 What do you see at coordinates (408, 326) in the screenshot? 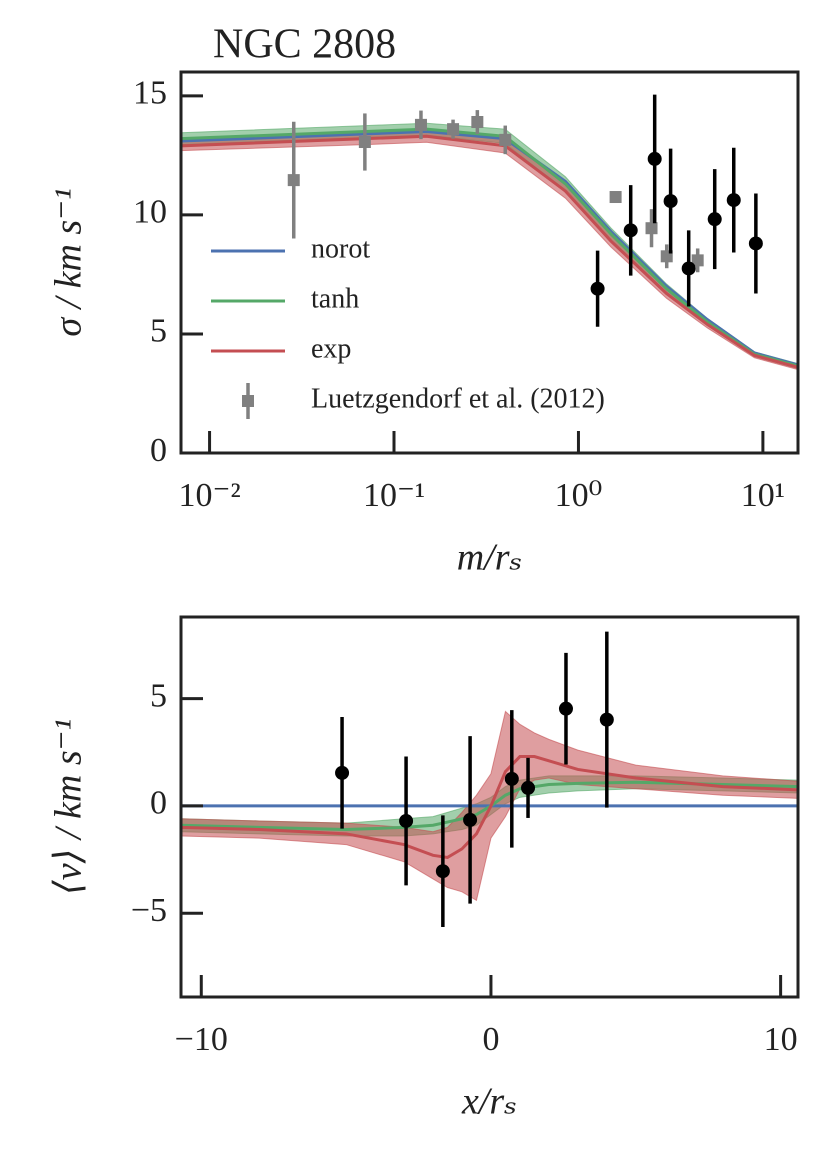
I see `legend: norot tanh exp Luetzgendorf et al. (2012)` at bounding box center [408, 326].